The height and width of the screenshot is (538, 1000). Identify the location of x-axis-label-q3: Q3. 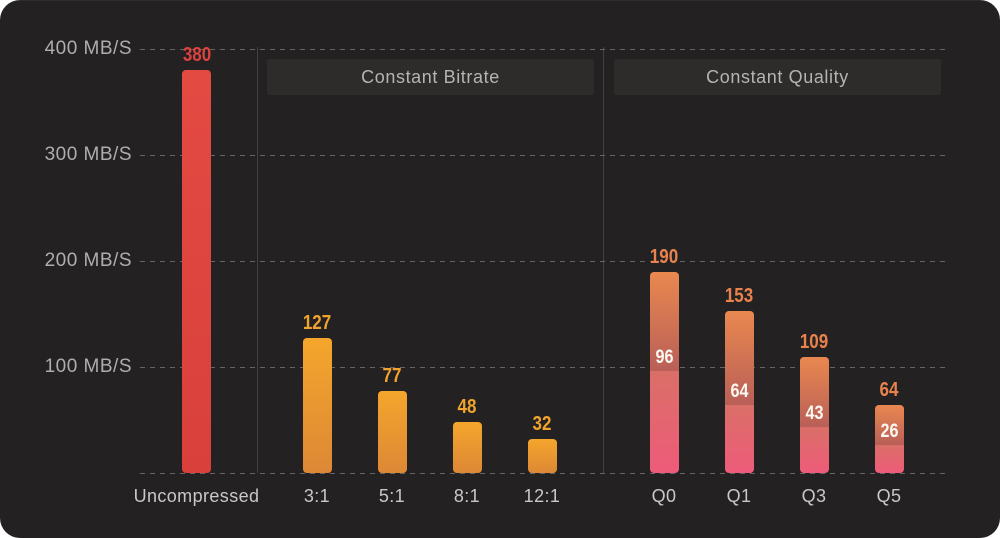
(814, 496).